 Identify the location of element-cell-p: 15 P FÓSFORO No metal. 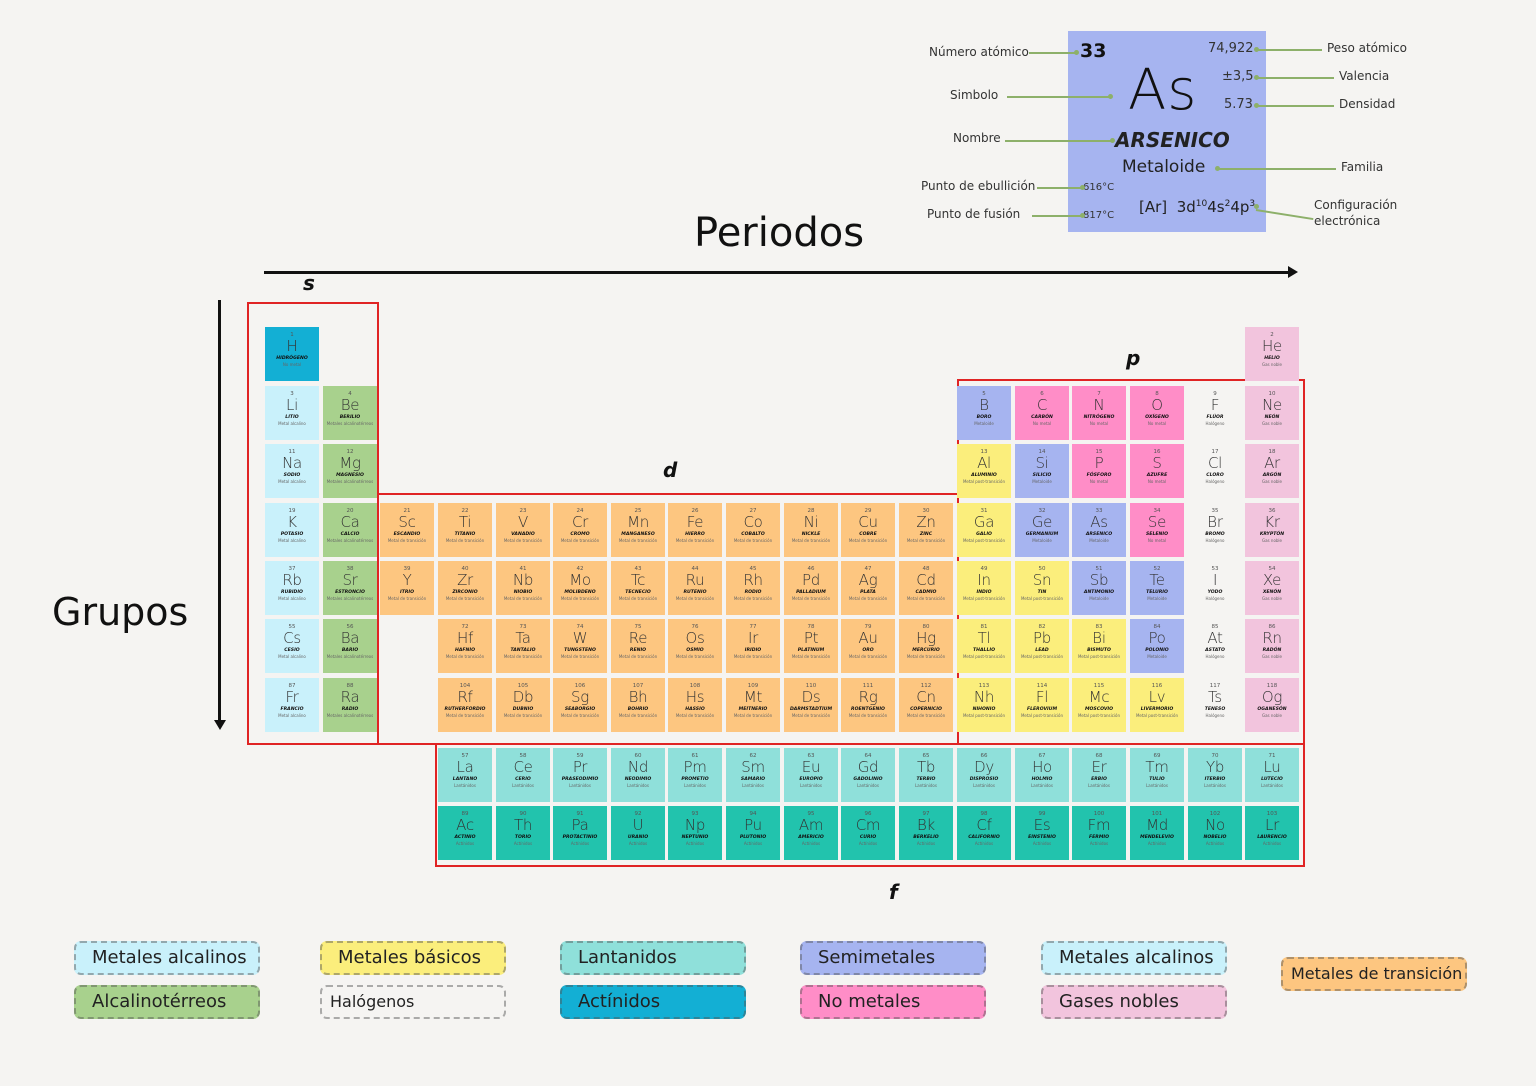
(1099, 471).